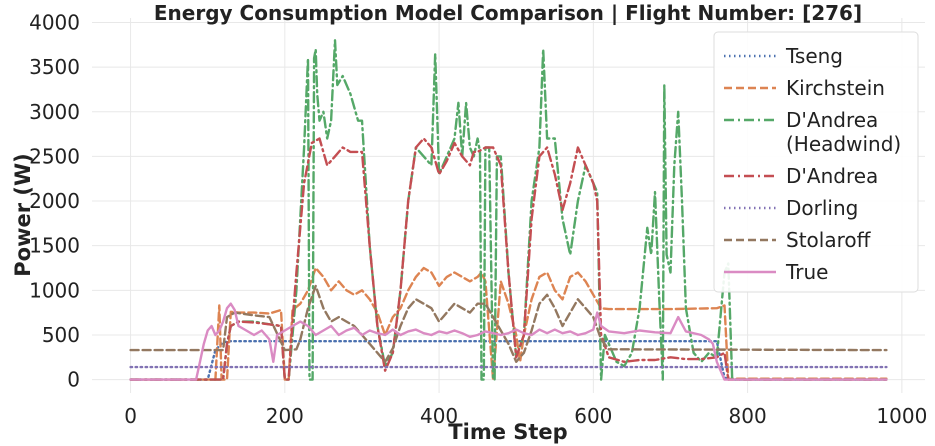  I want to click on y-tick-label: 0, so click(73, 380).